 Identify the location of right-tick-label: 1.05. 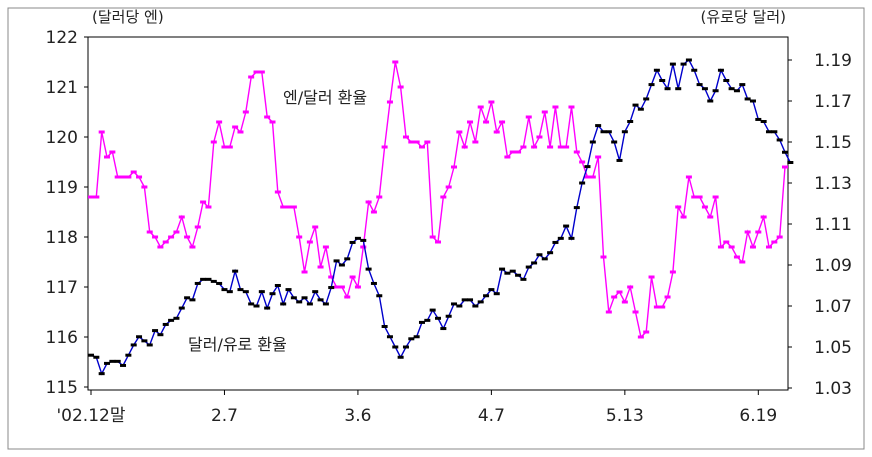
(833, 348).